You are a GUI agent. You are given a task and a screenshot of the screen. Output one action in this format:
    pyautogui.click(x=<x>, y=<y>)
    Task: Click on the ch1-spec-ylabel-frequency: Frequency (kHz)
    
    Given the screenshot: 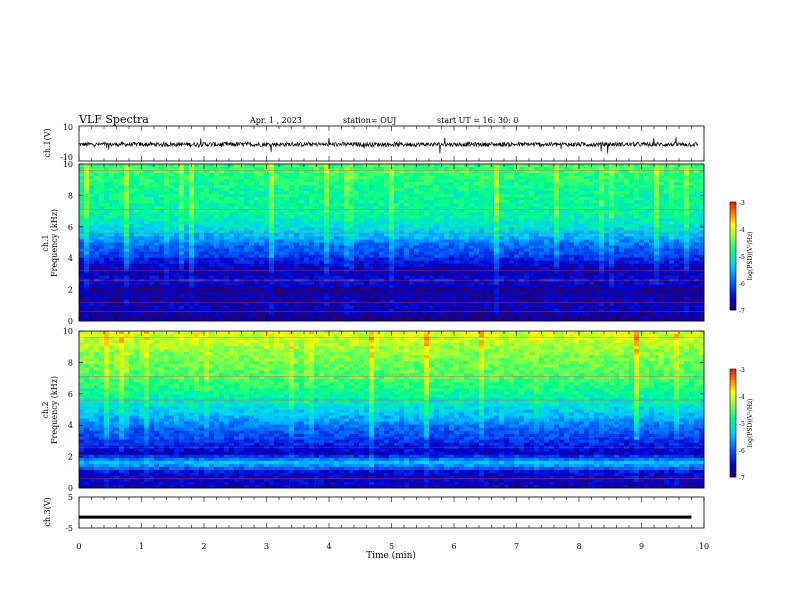 What is the action you would take?
    pyautogui.click(x=54, y=243)
    